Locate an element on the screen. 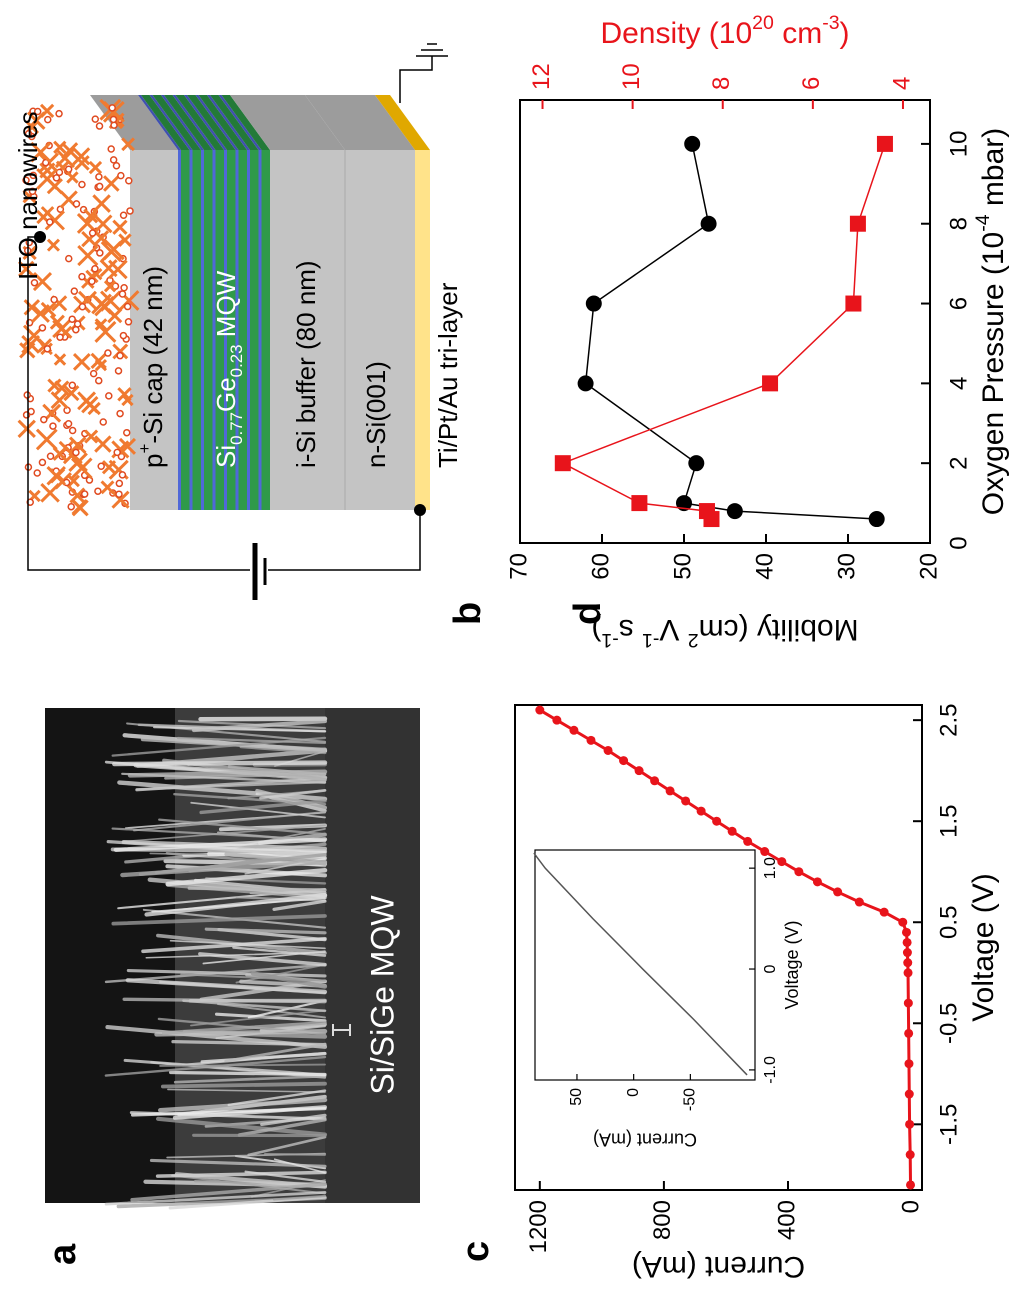  text-part: 0.77 is located at coordinates (236, 428).